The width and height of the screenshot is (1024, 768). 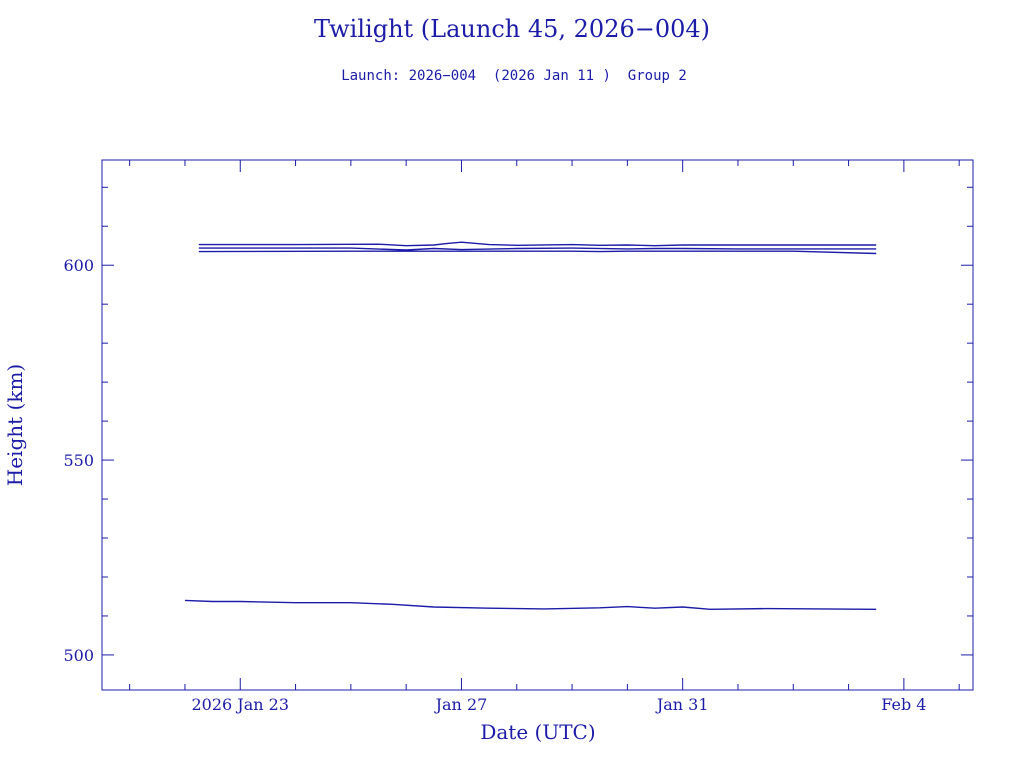 I want to click on y-axis-label: Height (km), so click(x=15, y=425).